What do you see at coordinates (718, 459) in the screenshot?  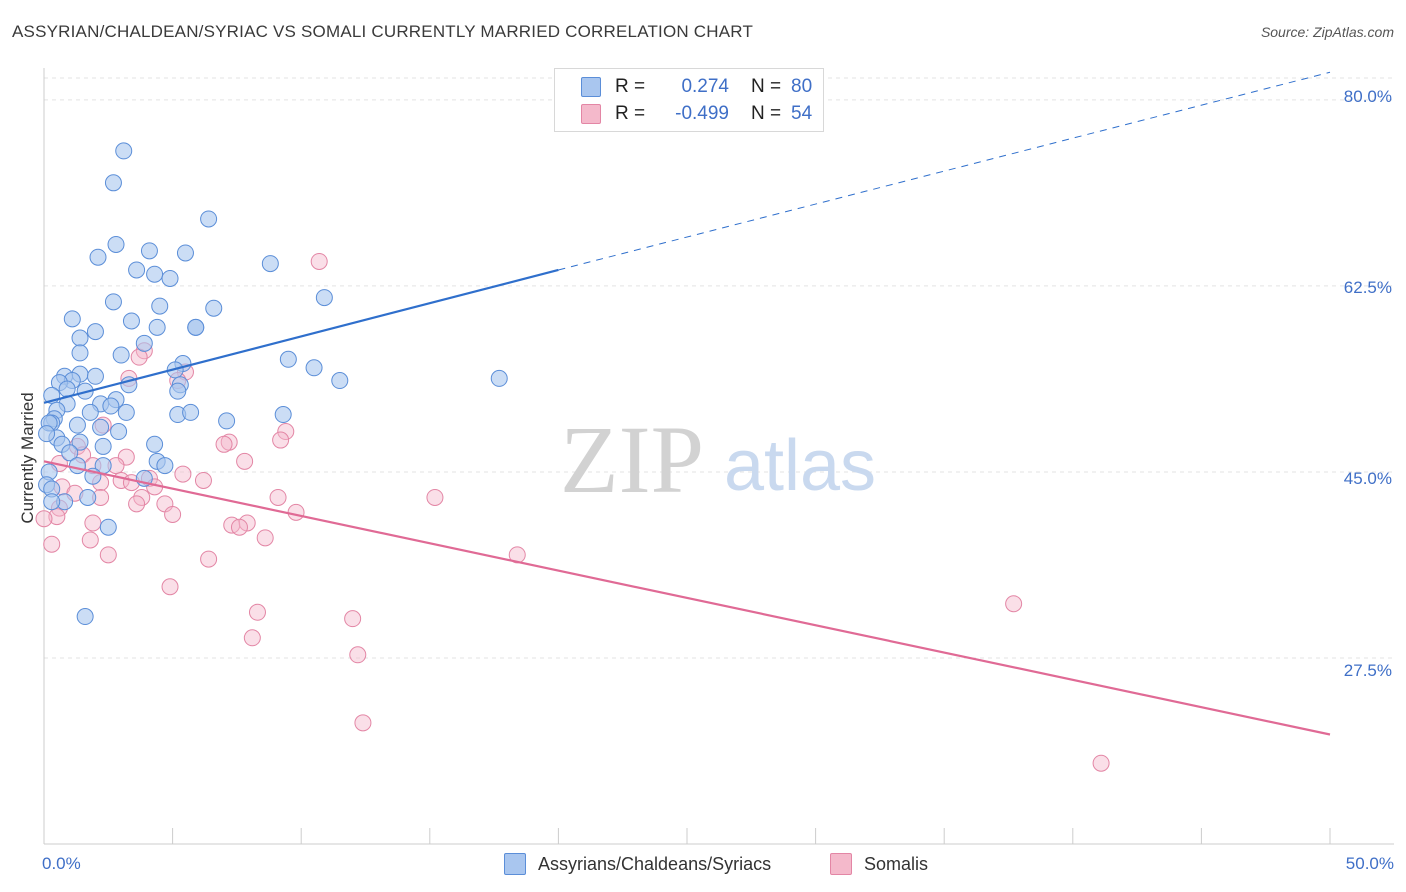 I see `watermark: ZIP atlas` at bounding box center [718, 459].